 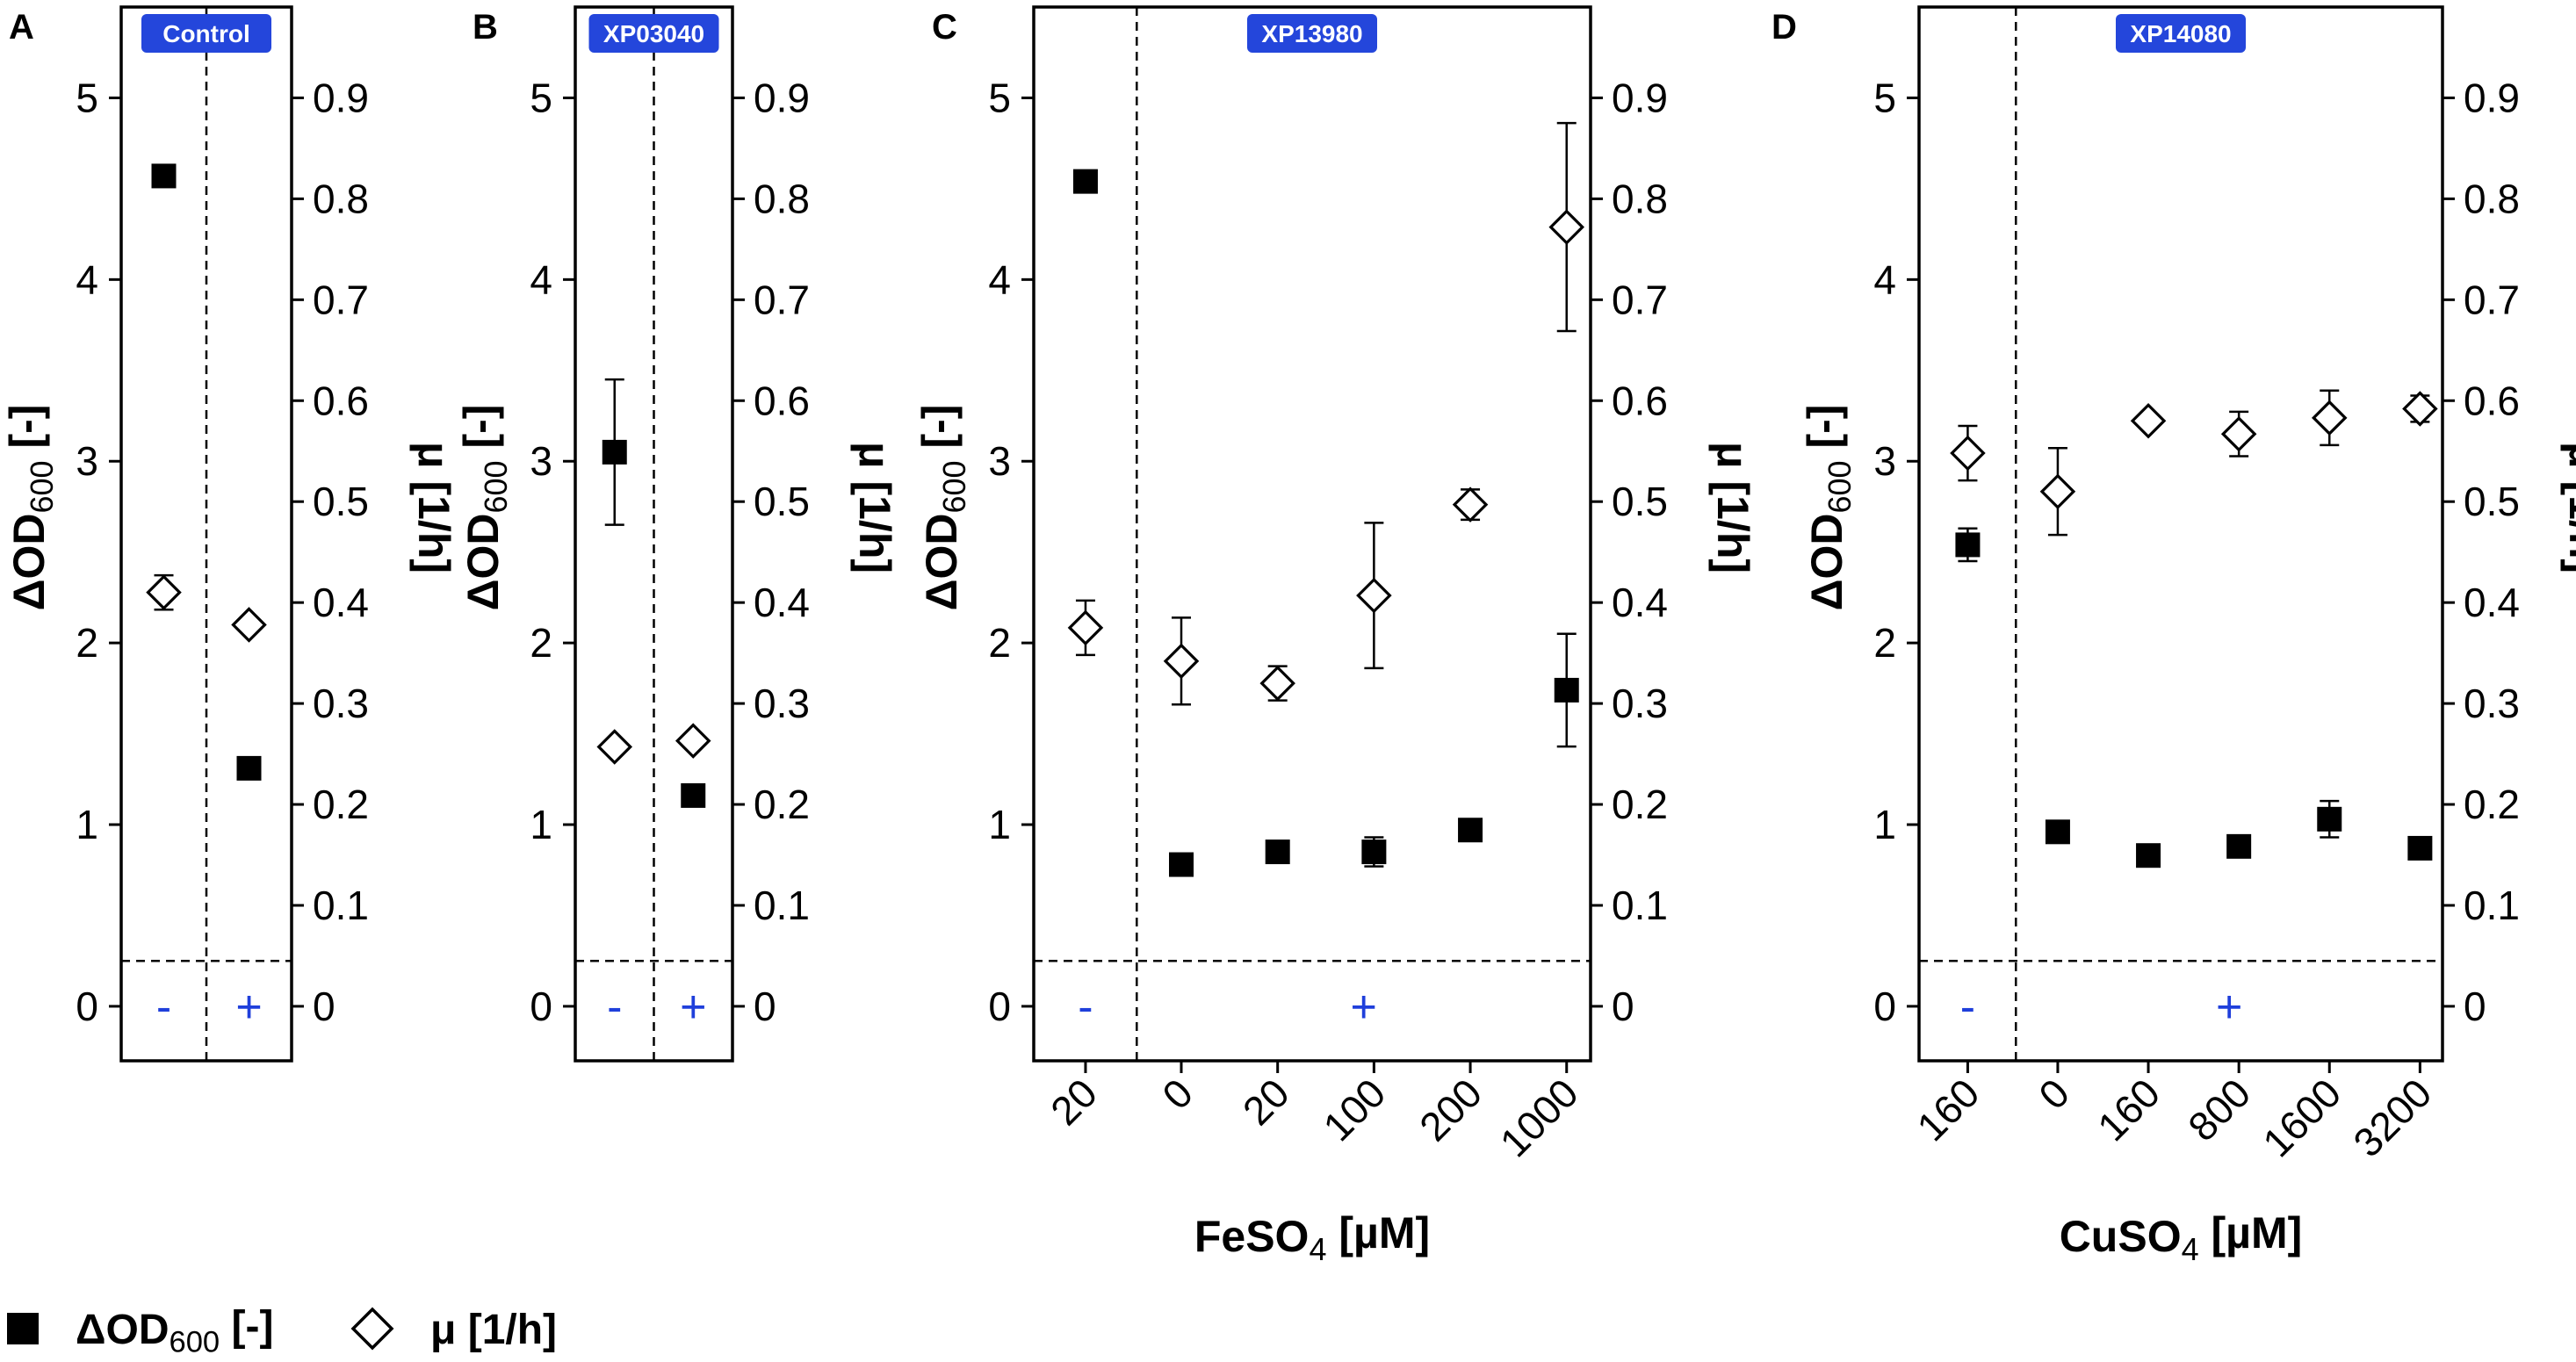 I want to click on panel-letter: D, so click(x=1784, y=27).